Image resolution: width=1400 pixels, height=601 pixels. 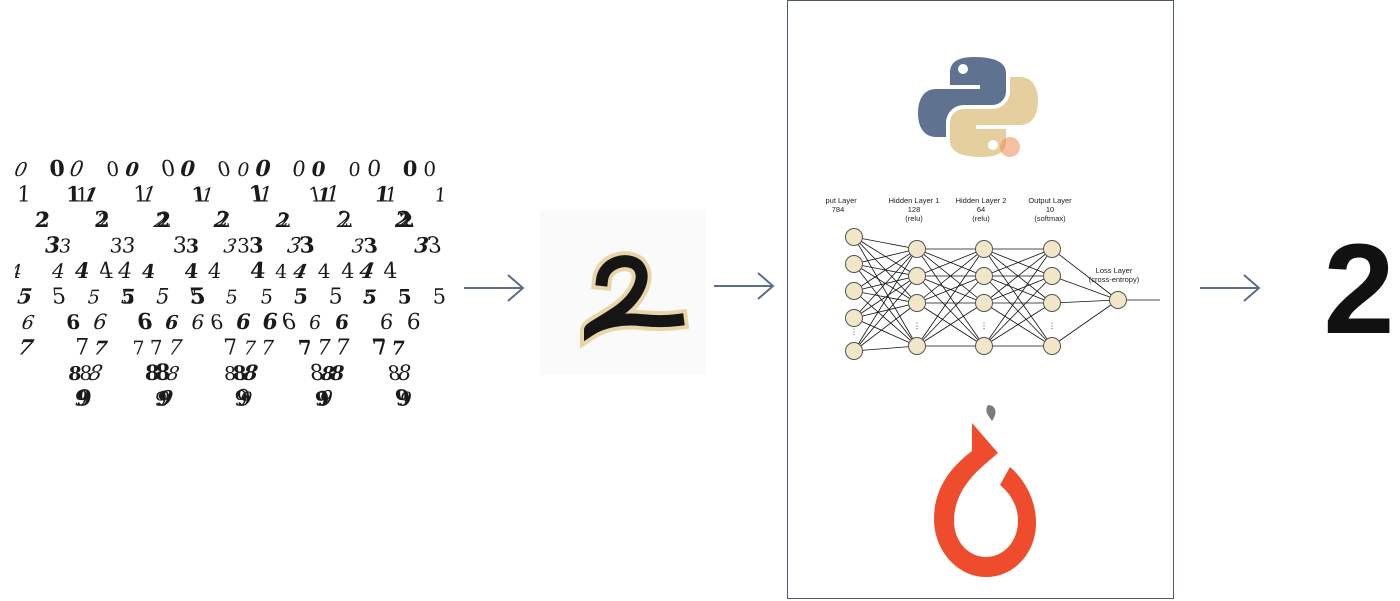 I want to click on nn-ellipsis: ⋮, so click(x=984, y=325).